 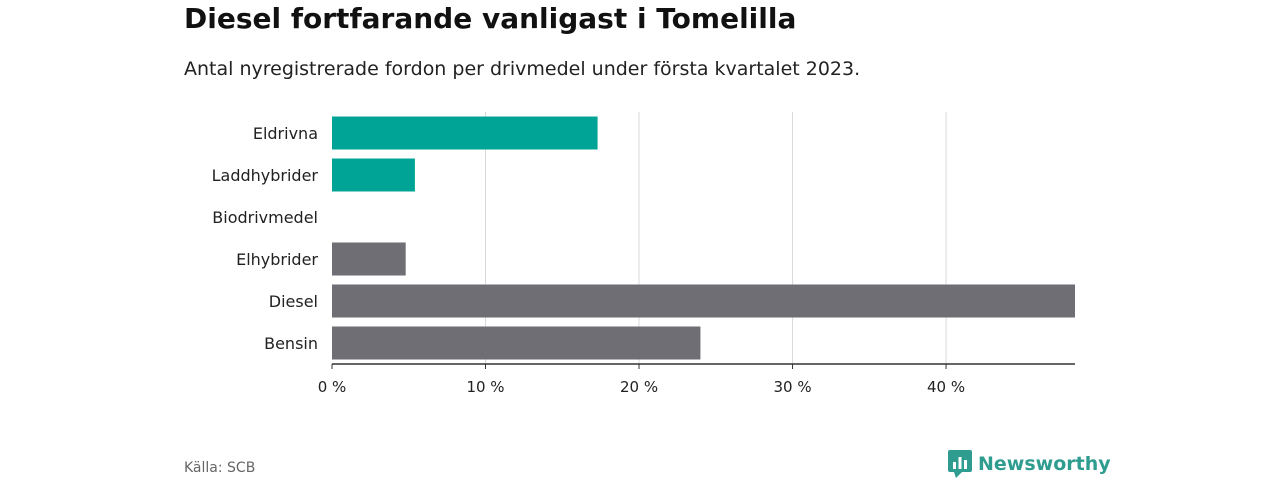 What do you see at coordinates (490, 18) in the screenshot?
I see `chart-title: Diesel fortfarande vanligast i Tomelilla` at bounding box center [490, 18].